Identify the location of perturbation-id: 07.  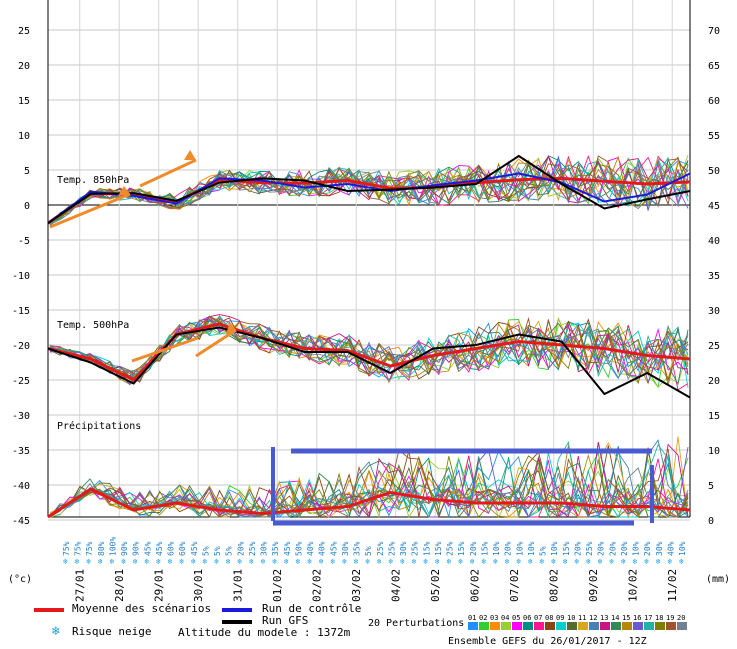
(538, 618).